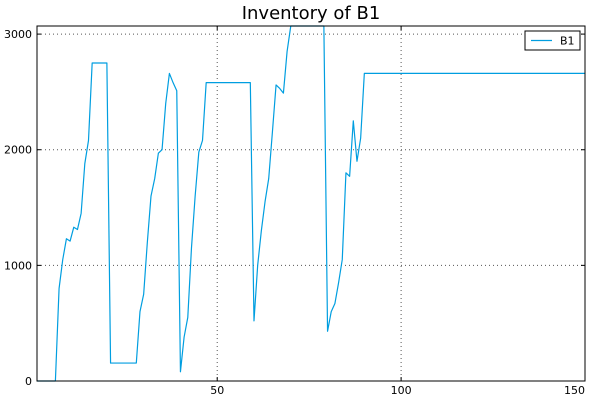 The image size is (600, 400). What do you see at coordinates (574, 390) in the screenshot?
I see `x-tick-label: 150` at bounding box center [574, 390].